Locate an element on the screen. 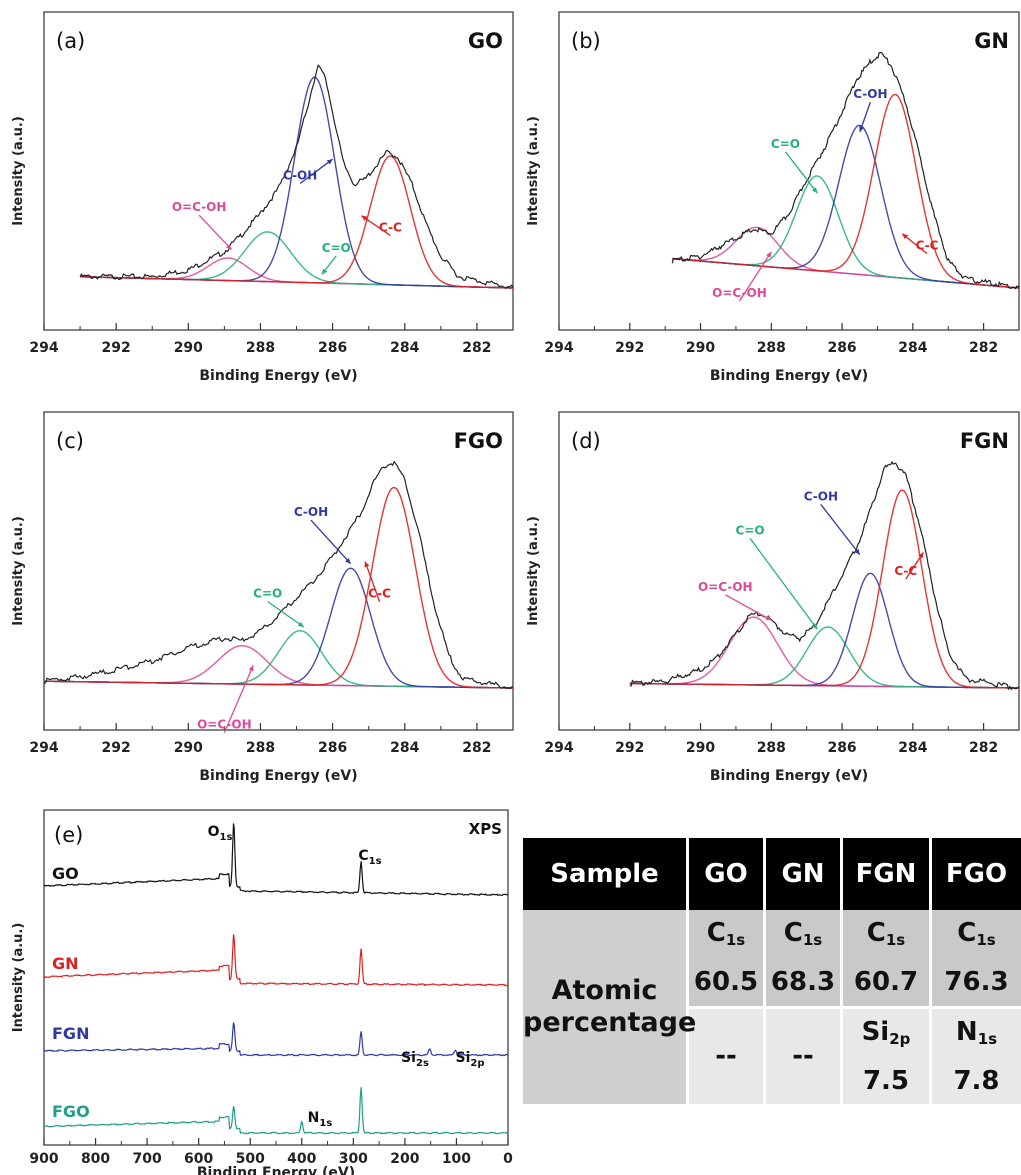 The width and height of the screenshot is (1021, 1175). x-tick-label: 800 is located at coordinates (95, 1159).